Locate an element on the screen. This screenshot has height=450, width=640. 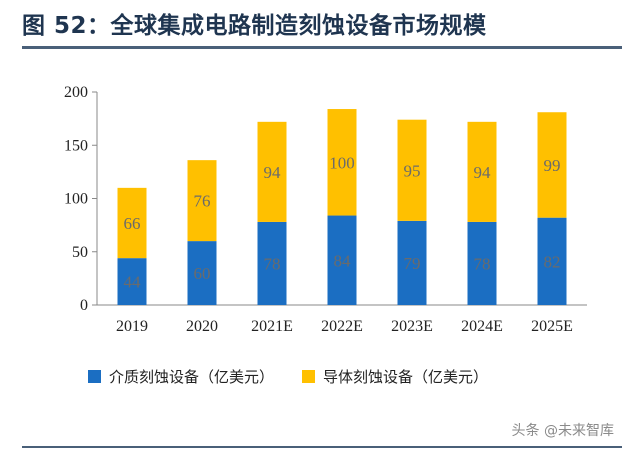
data-label: 79 is located at coordinates (412, 263).